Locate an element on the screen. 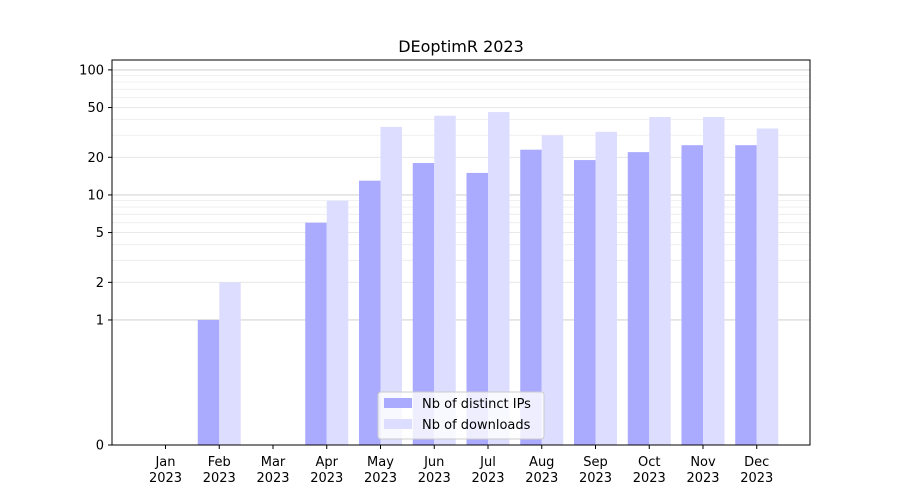 The height and width of the screenshot is (500, 900). x-tick-label-month: Jul is located at coordinates (487, 462).